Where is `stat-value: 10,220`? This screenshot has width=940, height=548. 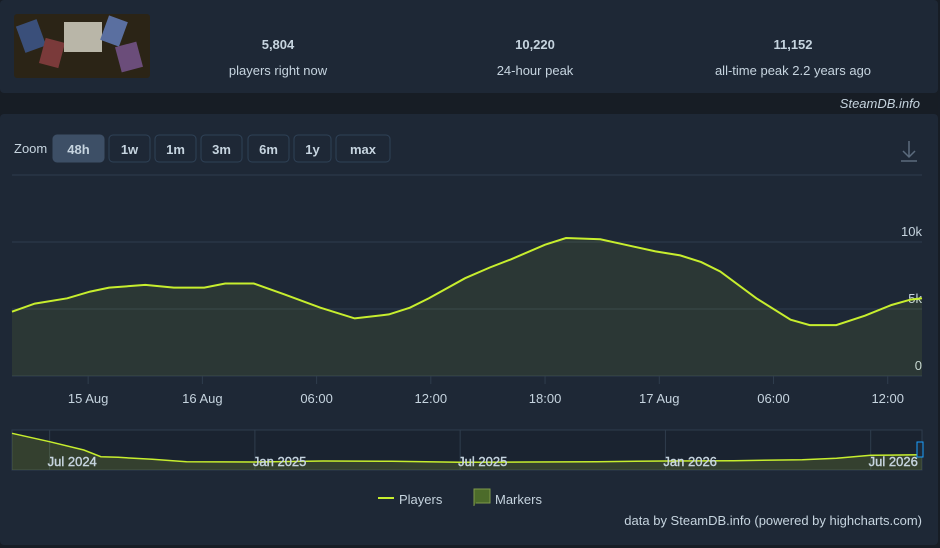 stat-value: 10,220 is located at coordinates (535, 44).